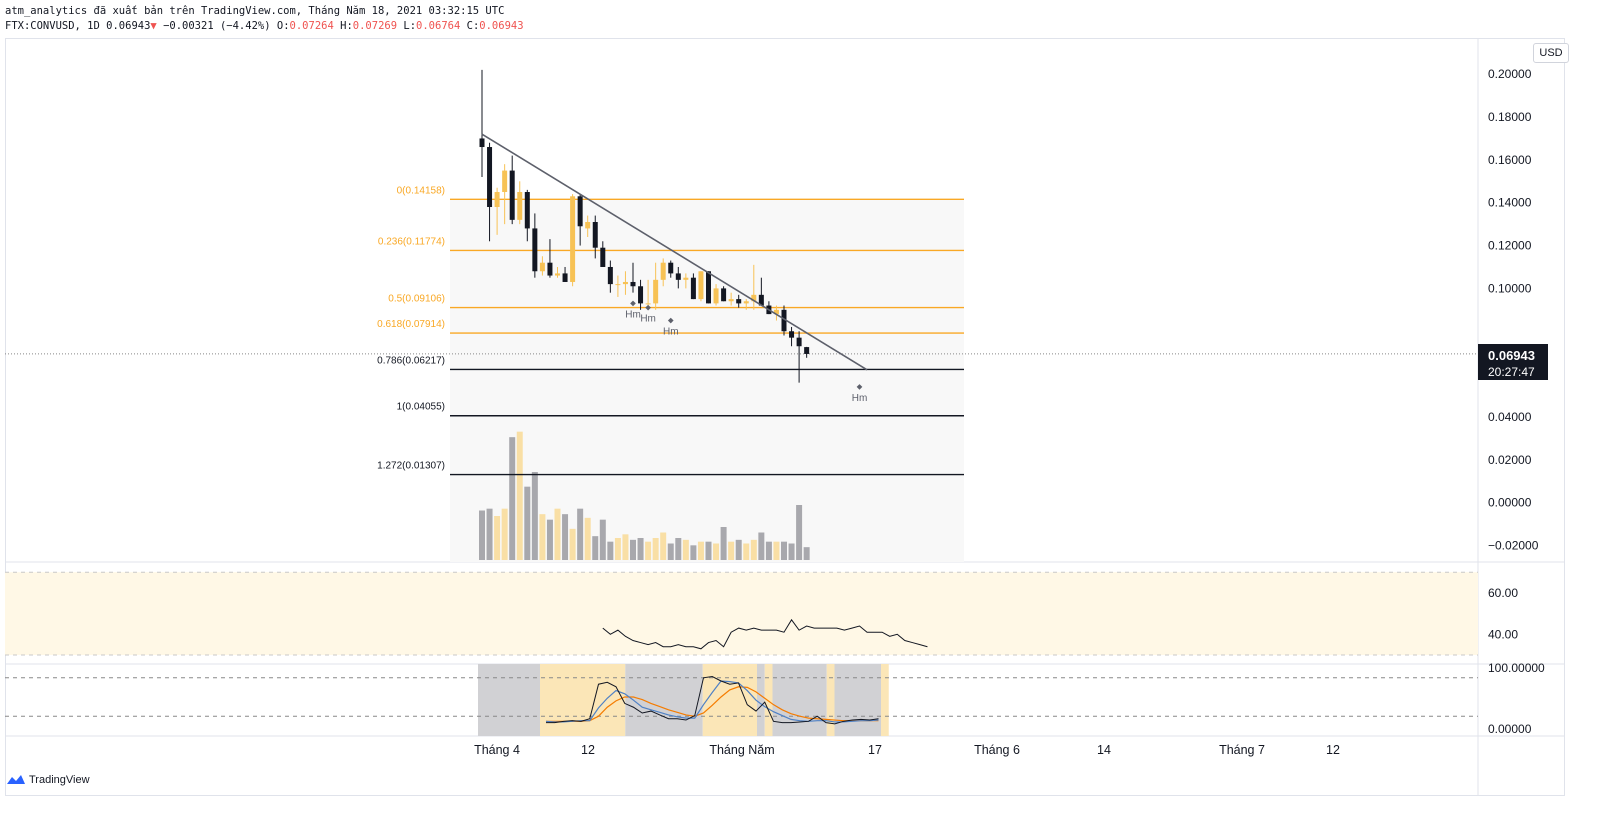 The image size is (1600, 813). Describe the element at coordinates (311, 26) in the screenshot. I see `open-value: 0.07264` at that location.